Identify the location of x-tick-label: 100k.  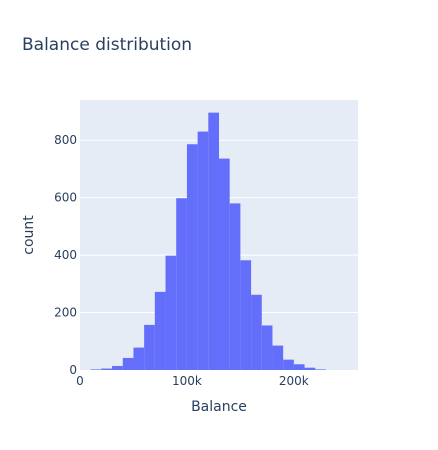
(187, 381).